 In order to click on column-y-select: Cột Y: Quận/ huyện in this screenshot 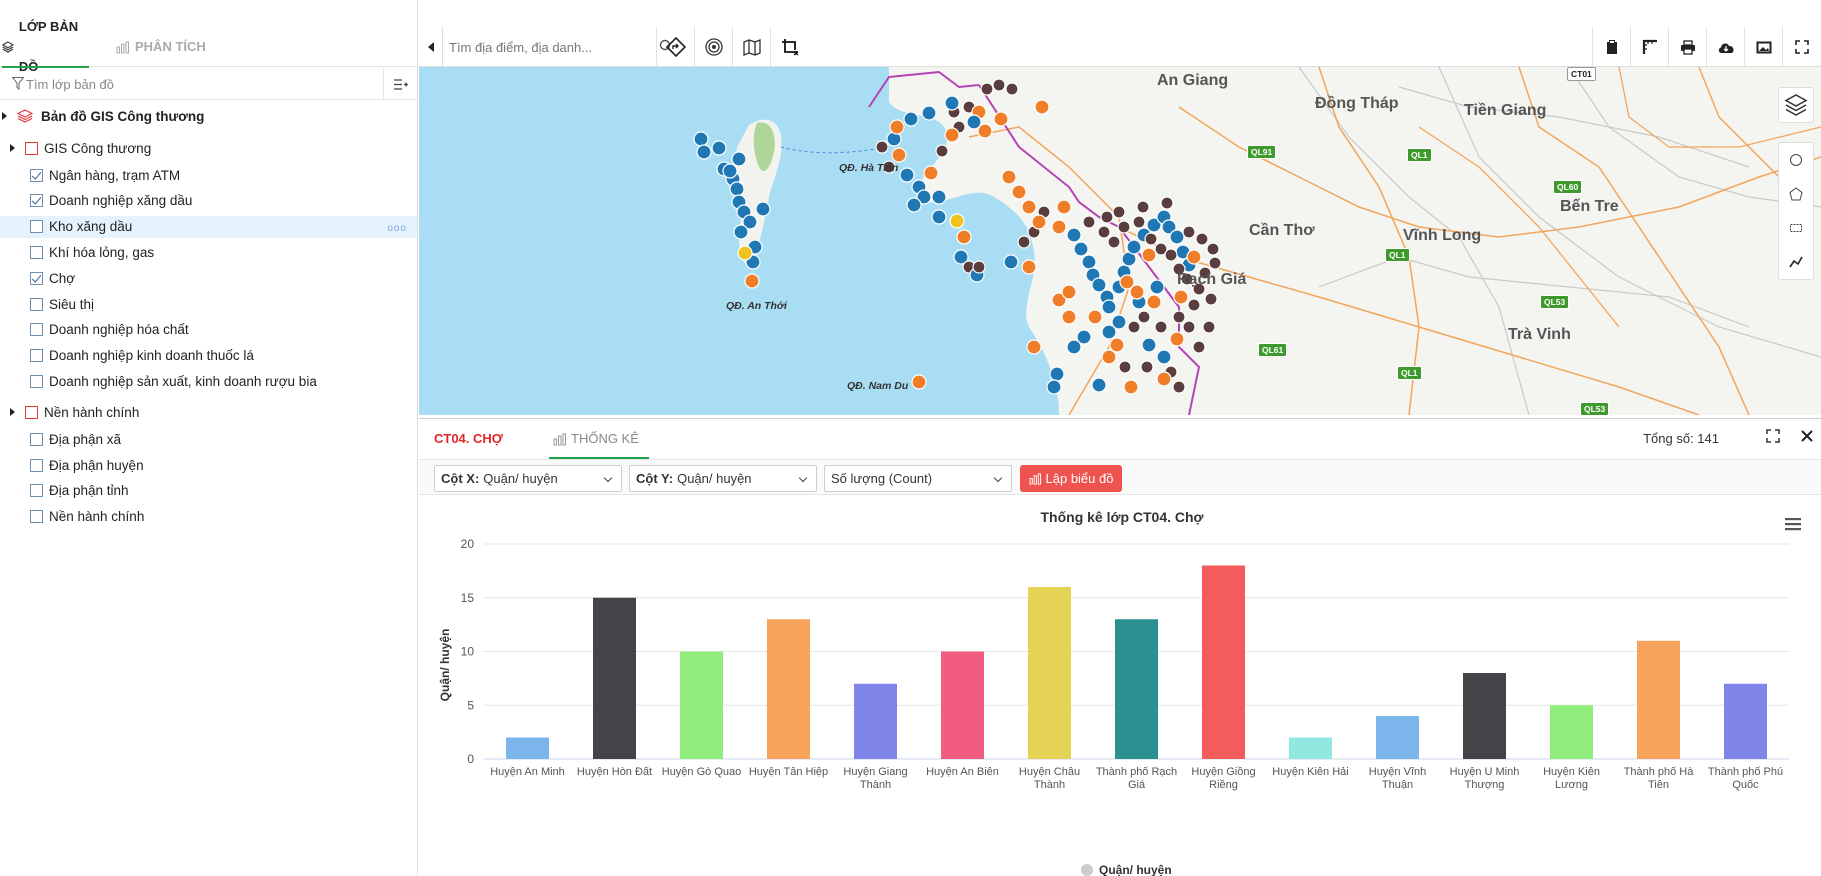, I will do `click(723, 478)`.